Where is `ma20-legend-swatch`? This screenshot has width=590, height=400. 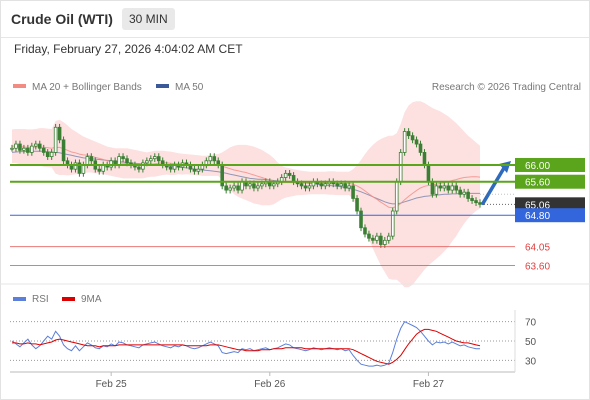
ma20-legend-swatch is located at coordinates (19, 86).